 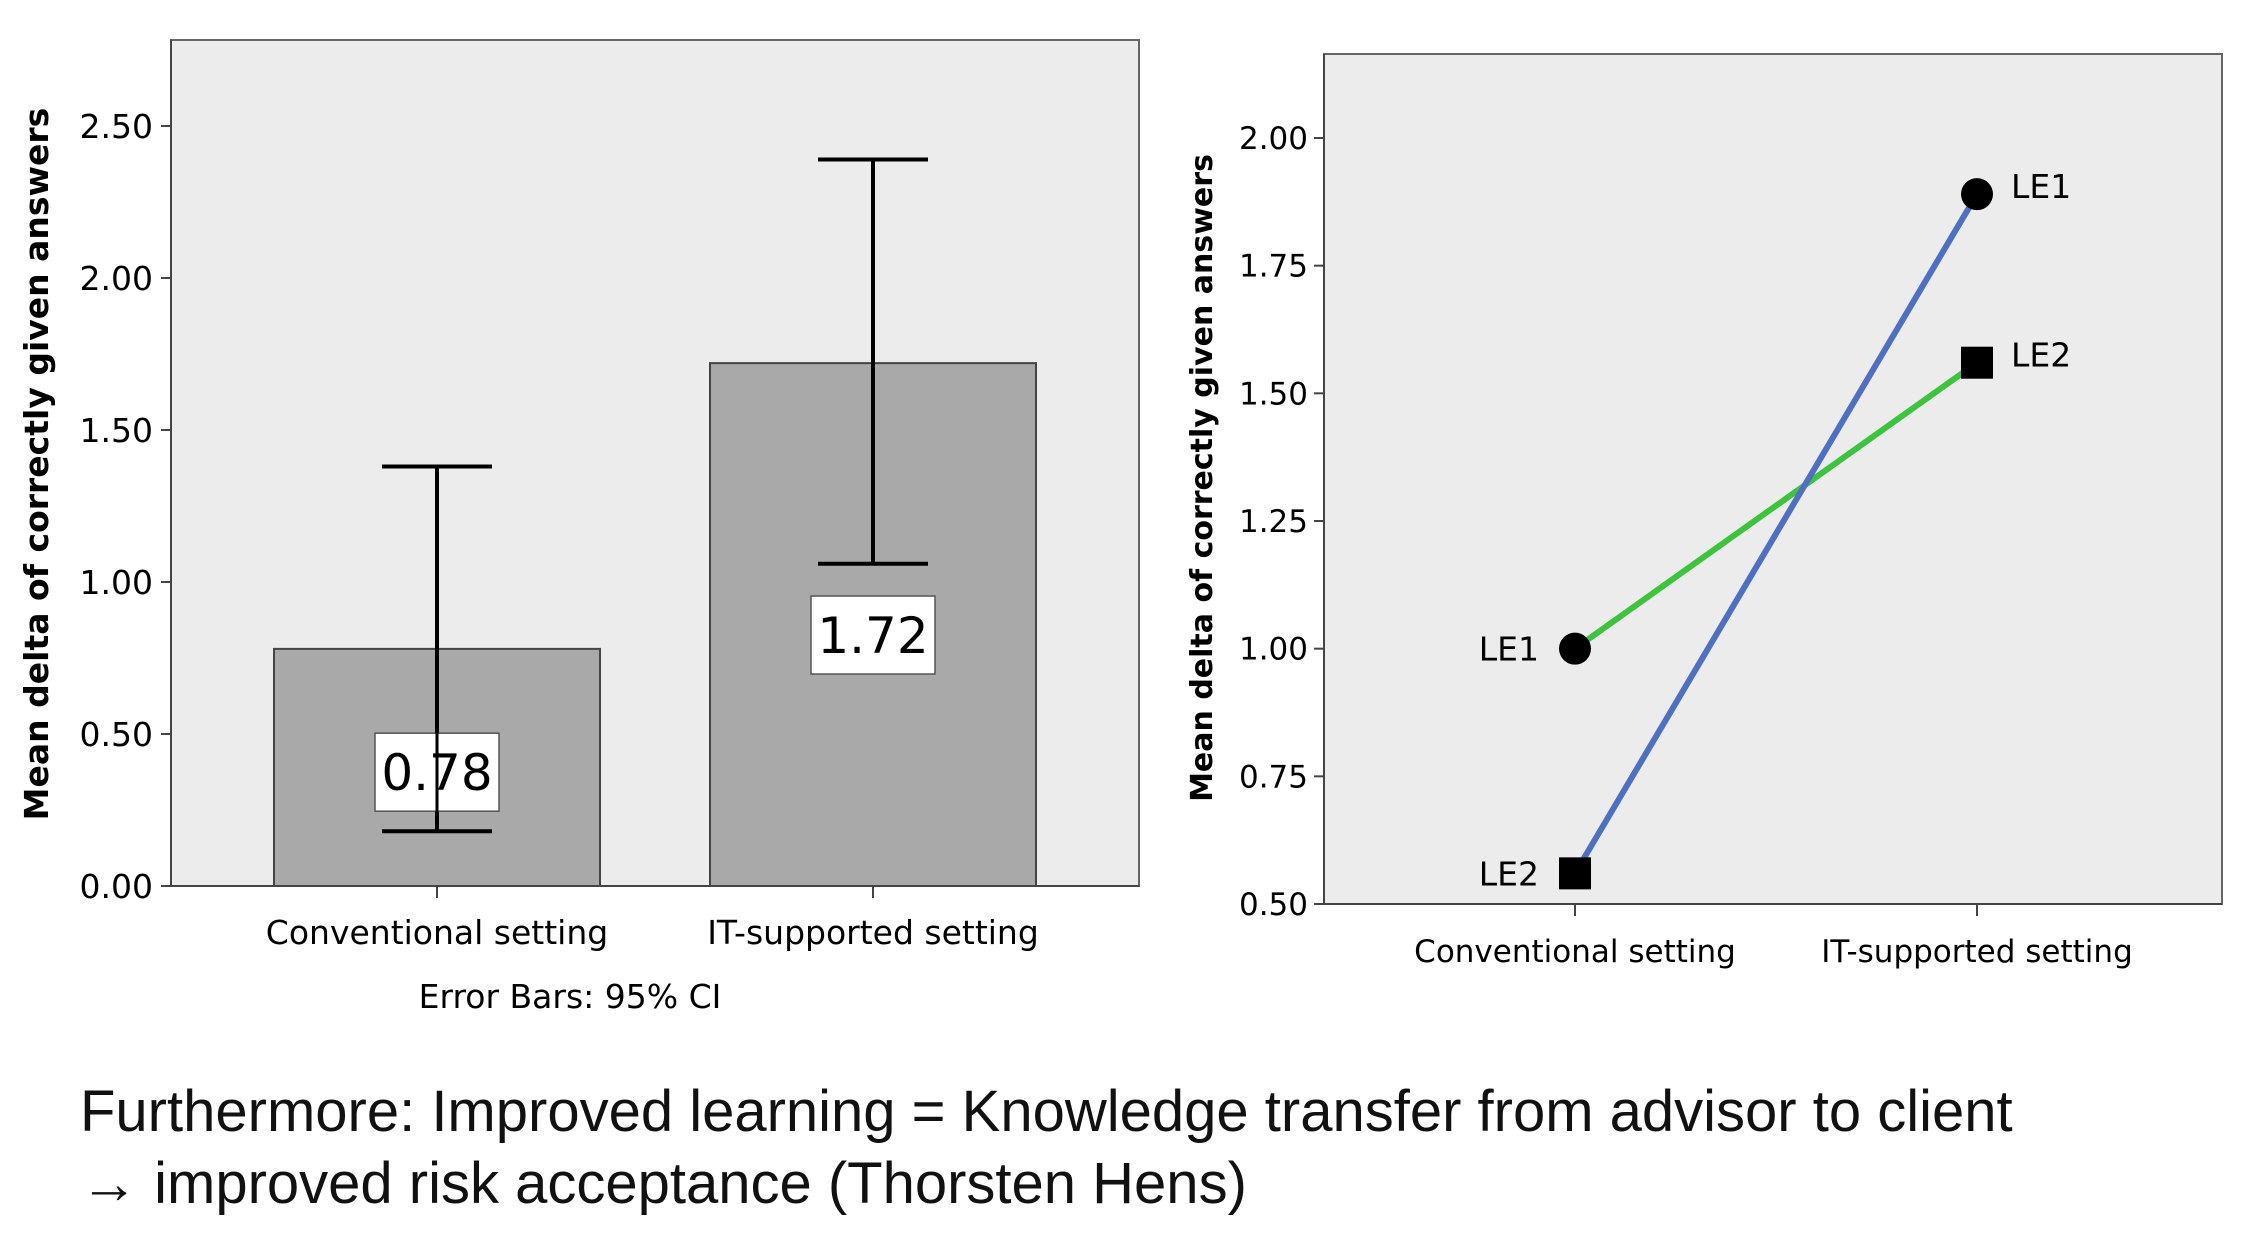 What do you see at coordinates (116, 582) in the screenshot?
I see `bar-y-tick-label: 1.00` at bounding box center [116, 582].